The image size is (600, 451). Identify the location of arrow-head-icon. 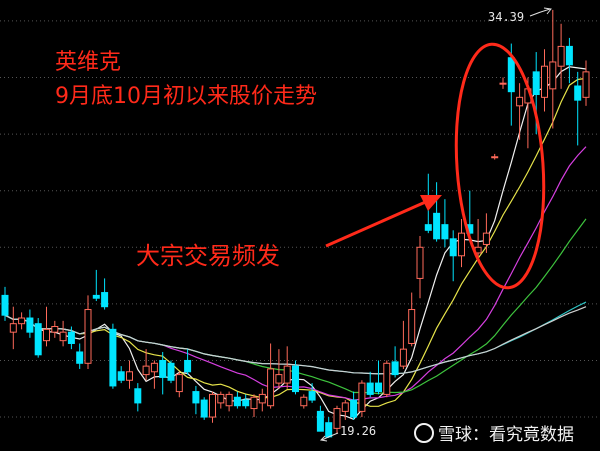
(431, 203).